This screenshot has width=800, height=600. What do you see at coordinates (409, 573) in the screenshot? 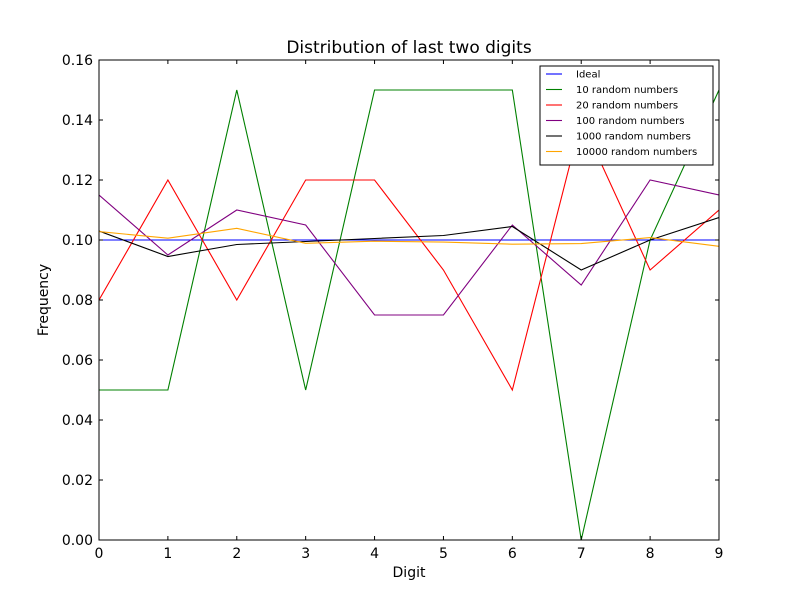
I see `x-axis-title: Digit` at bounding box center [409, 573].